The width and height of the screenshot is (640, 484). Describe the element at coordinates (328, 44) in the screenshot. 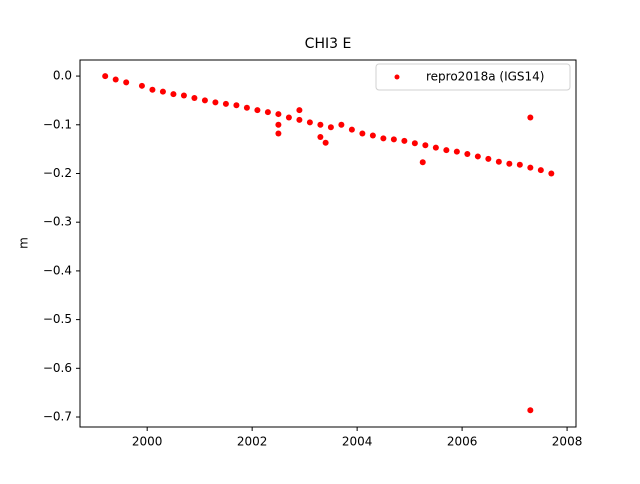

I see `chart-title: CHI3 E` at that location.